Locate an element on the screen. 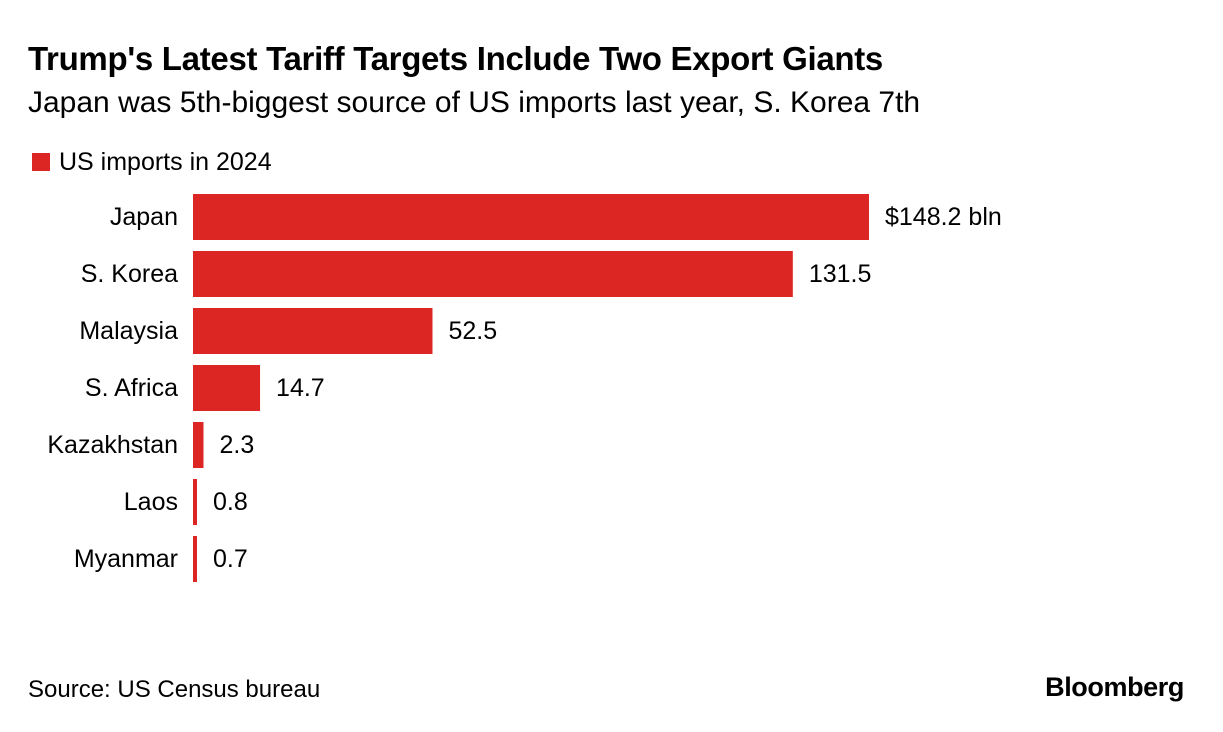  legend-label: US imports in 2024 is located at coordinates (165, 161).